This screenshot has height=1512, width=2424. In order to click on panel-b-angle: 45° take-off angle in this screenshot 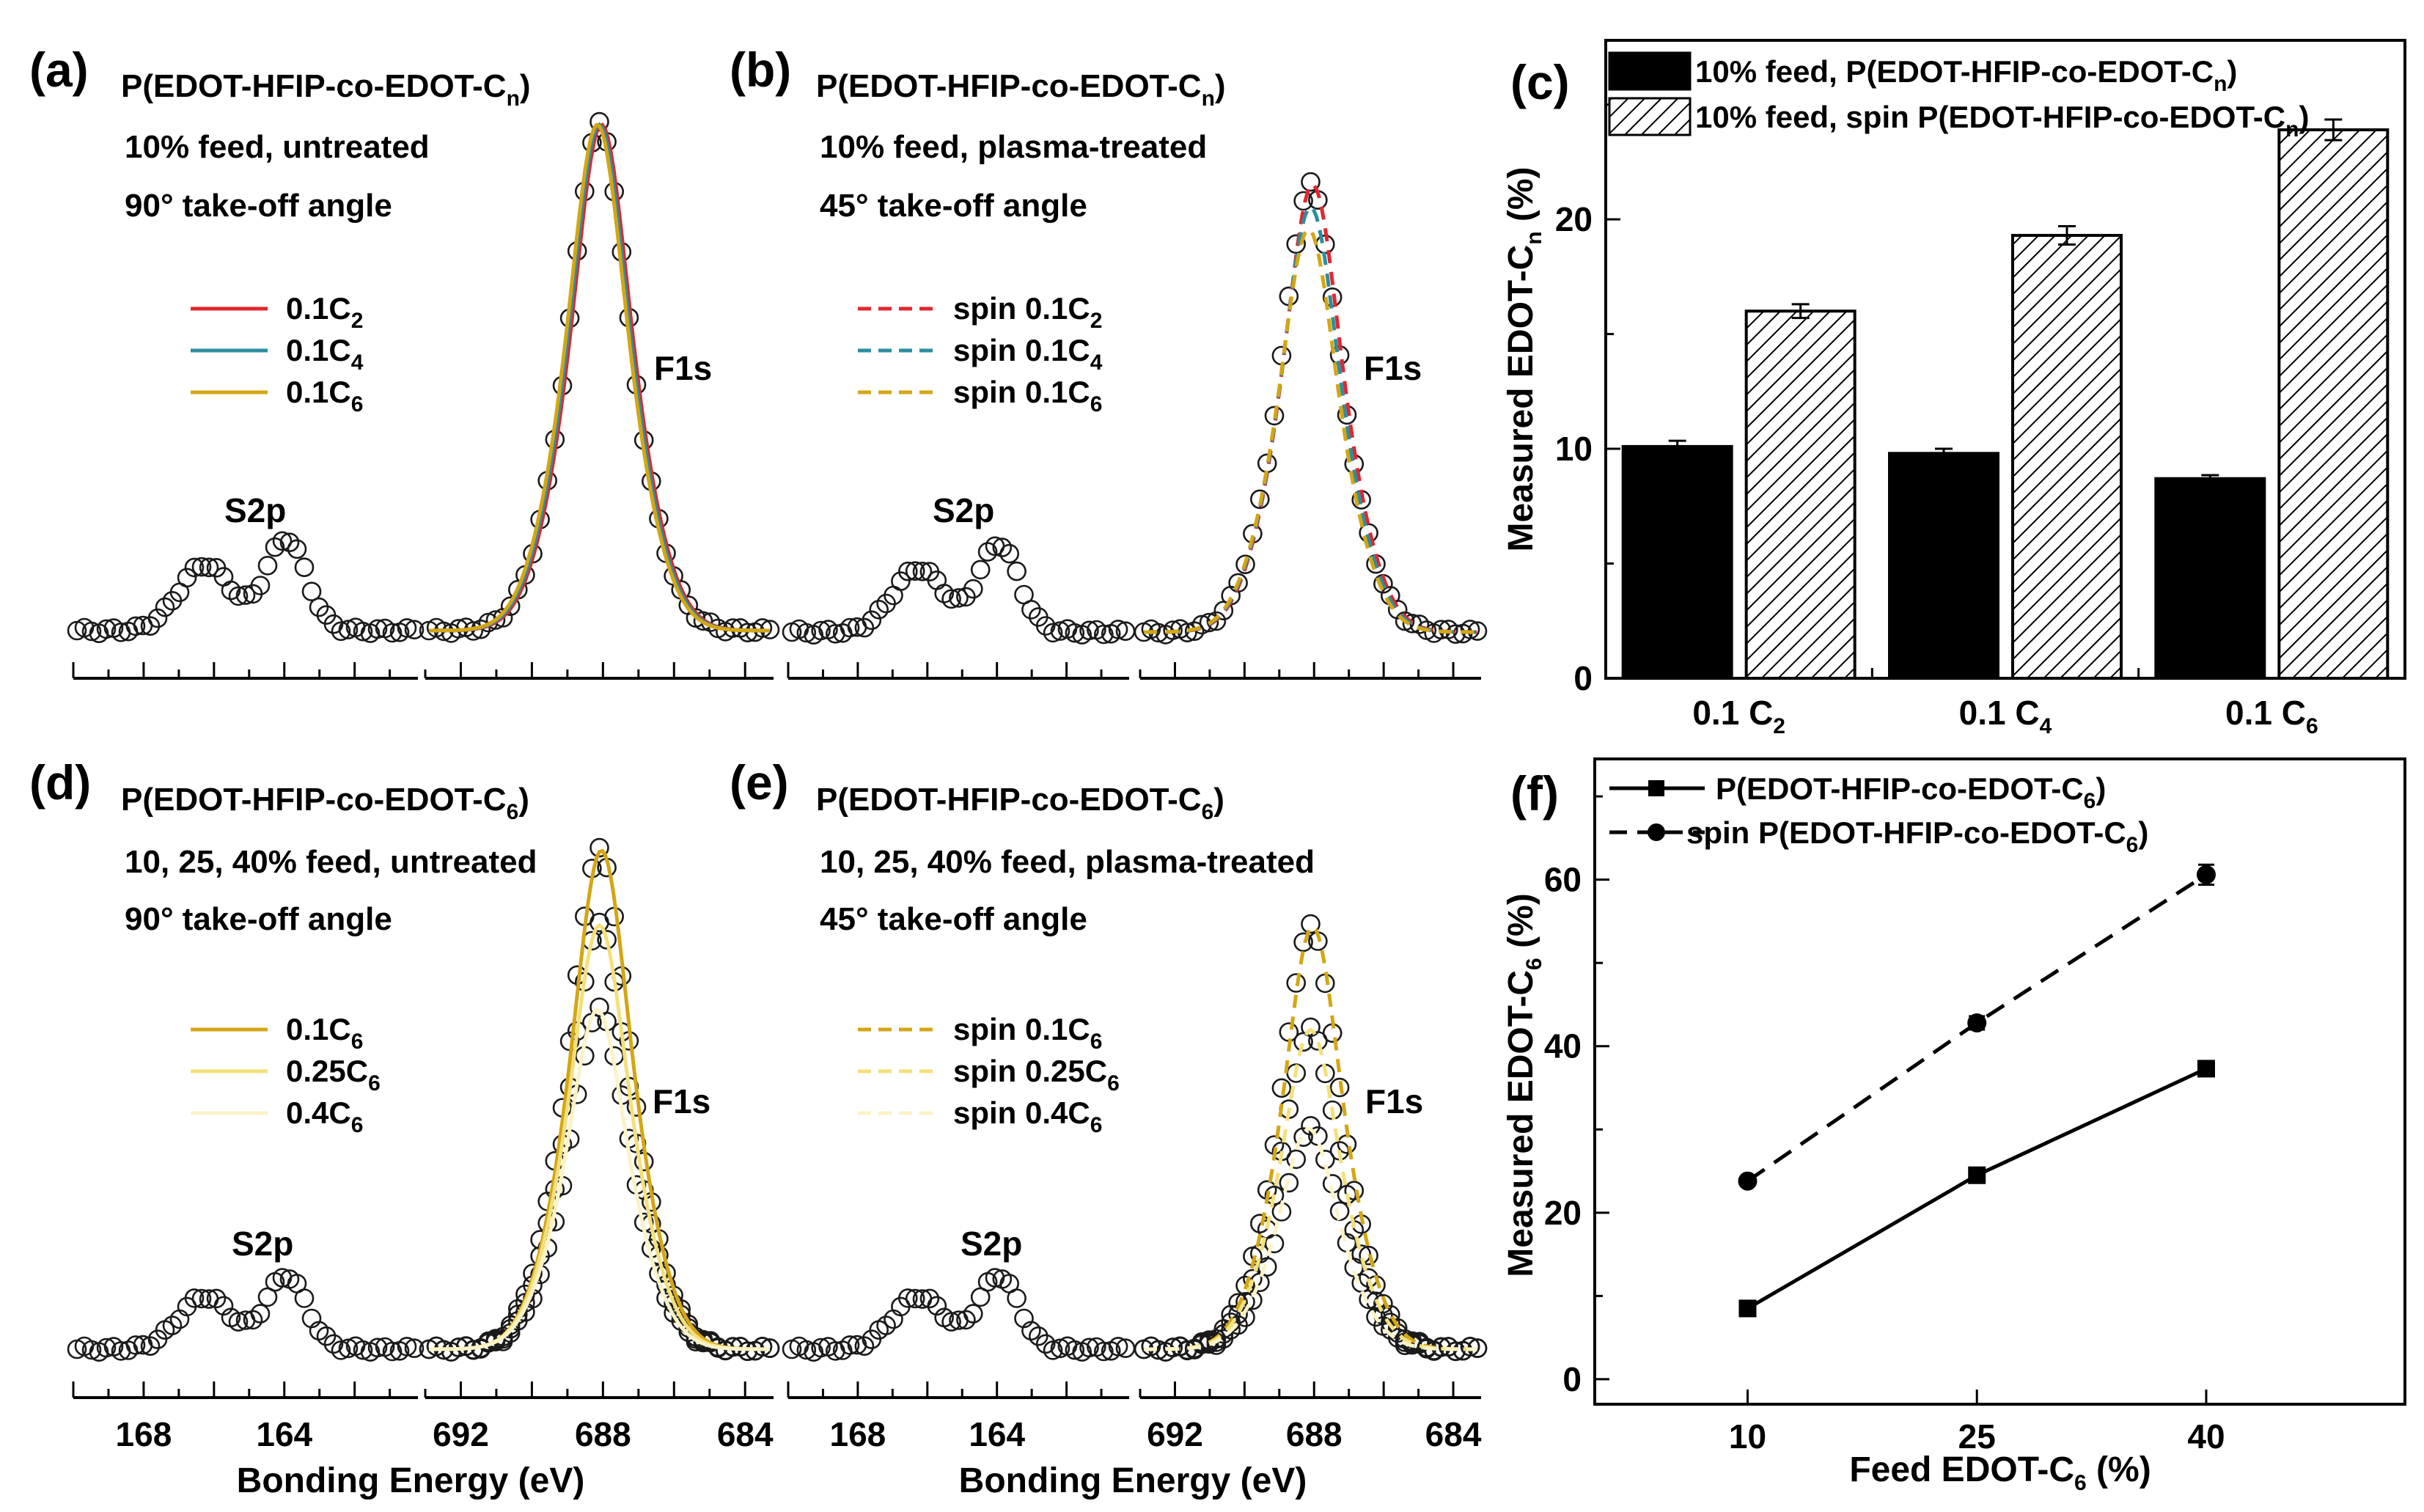, I will do `click(954, 206)`.